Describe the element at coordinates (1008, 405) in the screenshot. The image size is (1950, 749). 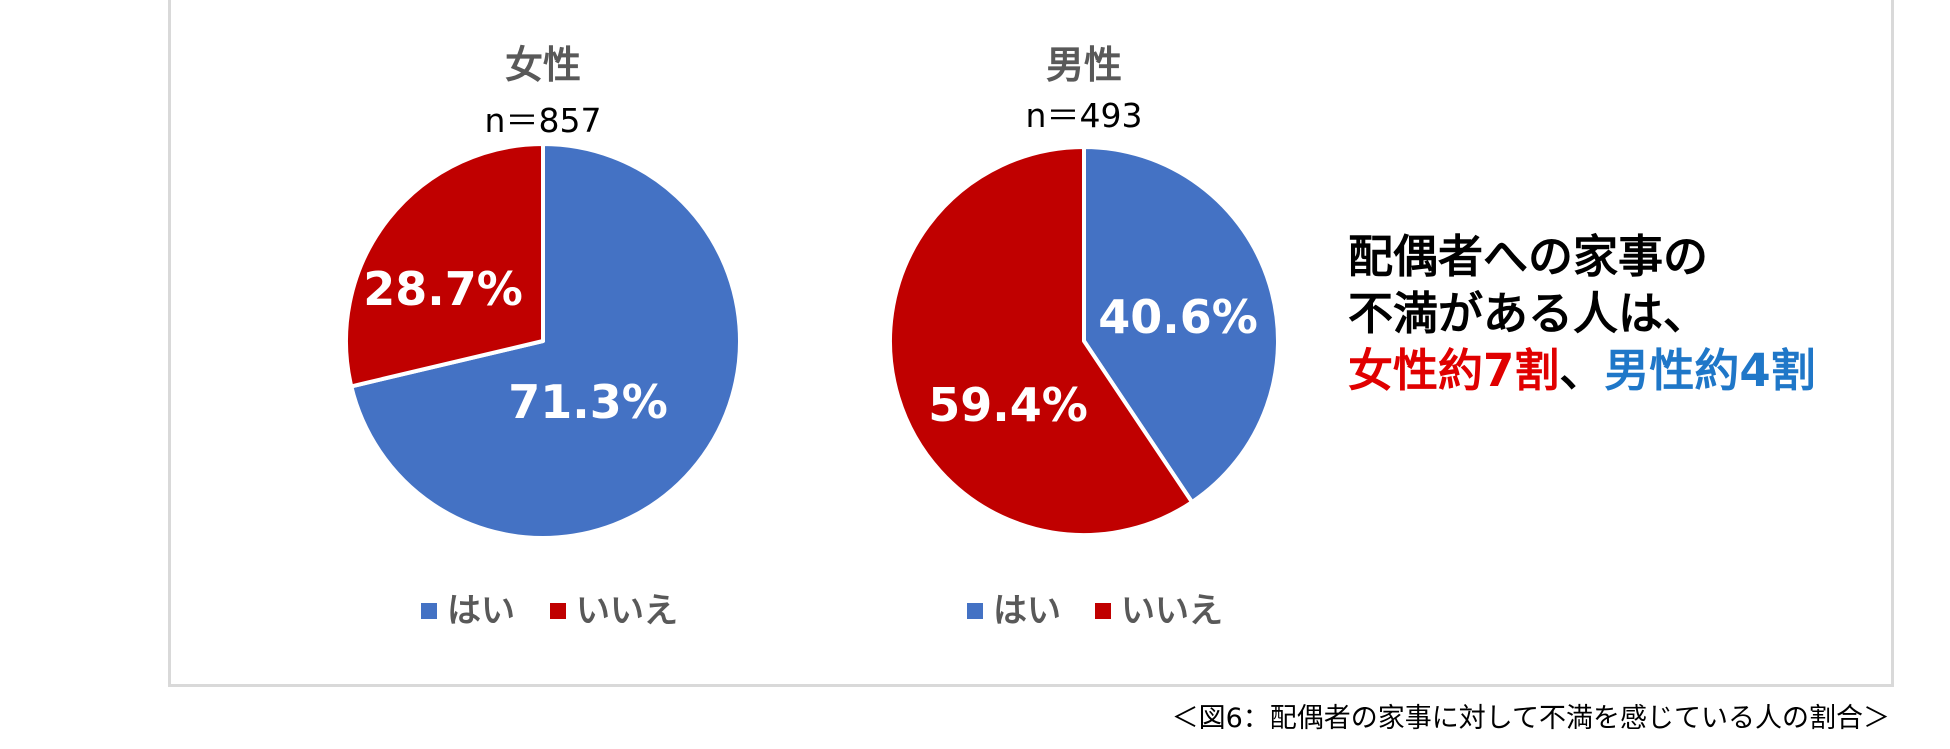
I see `slice-label-iie: 59.4%` at that location.